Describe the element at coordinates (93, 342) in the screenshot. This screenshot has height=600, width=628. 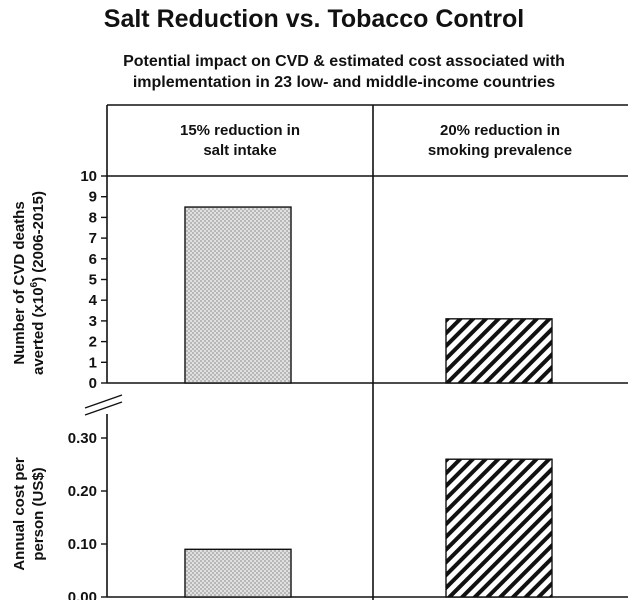
I see `top-y-tick-label: 2` at that location.